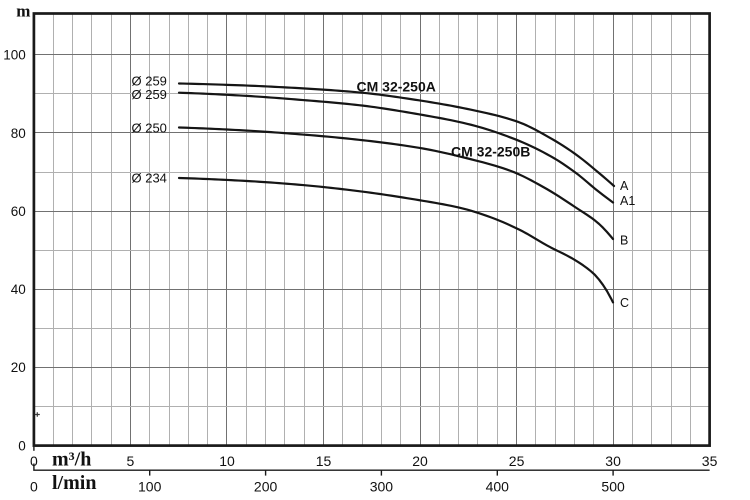 The height and width of the screenshot is (500, 750). What do you see at coordinates (624, 241) in the screenshot?
I see `svg-text: B` at bounding box center [624, 241].